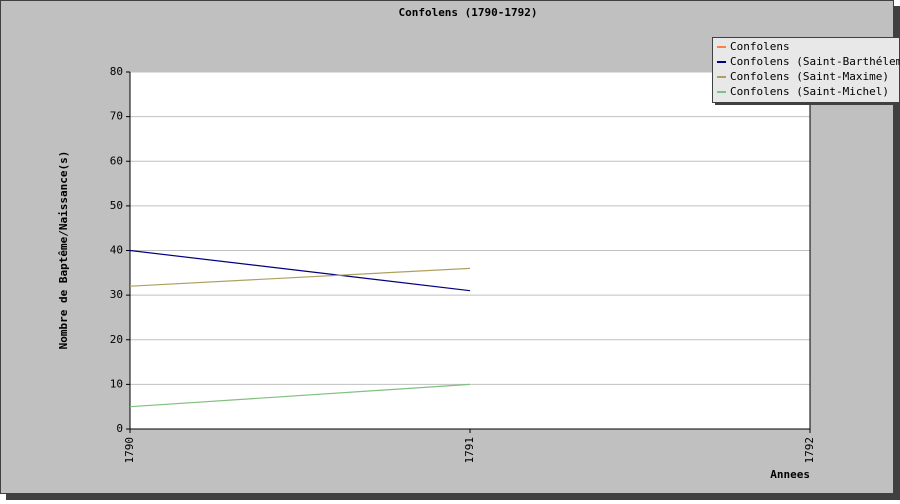 The width and height of the screenshot is (900, 504). What do you see at coordinates (116, 71) in the screenshot?
I see `y-tick-label: 80` at bounding box center [116, 71].